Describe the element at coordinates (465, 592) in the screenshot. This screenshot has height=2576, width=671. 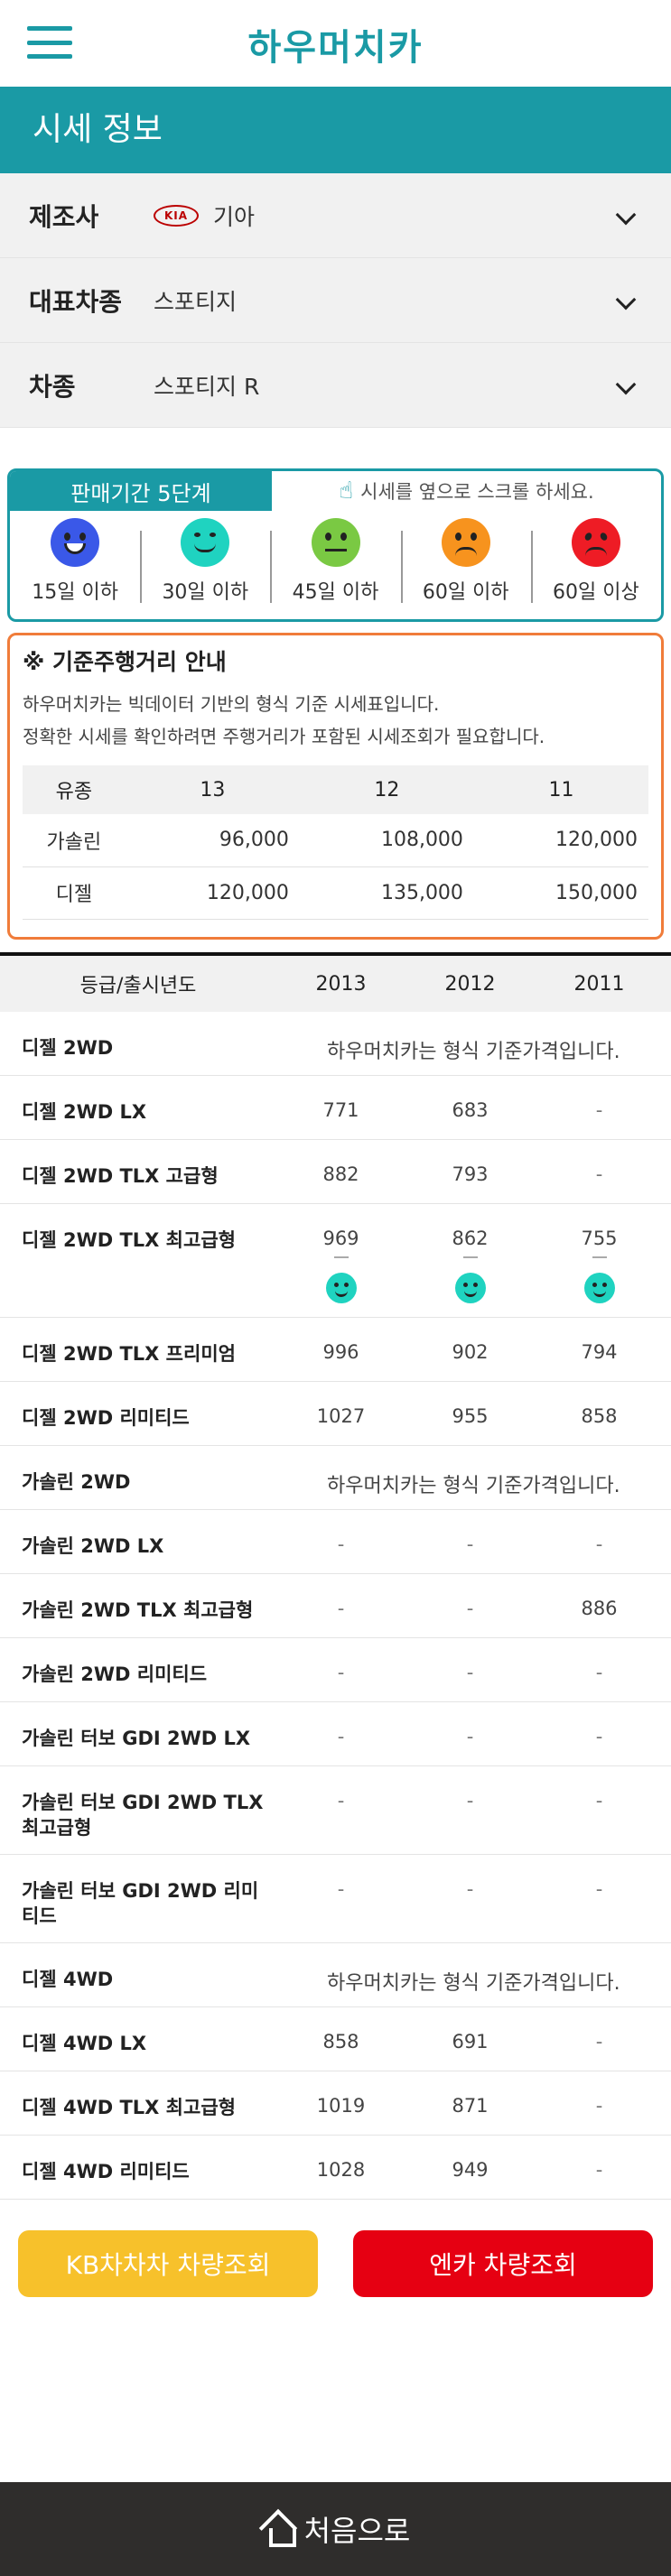
I see `sales-period-label: 60일 이하` at that location.